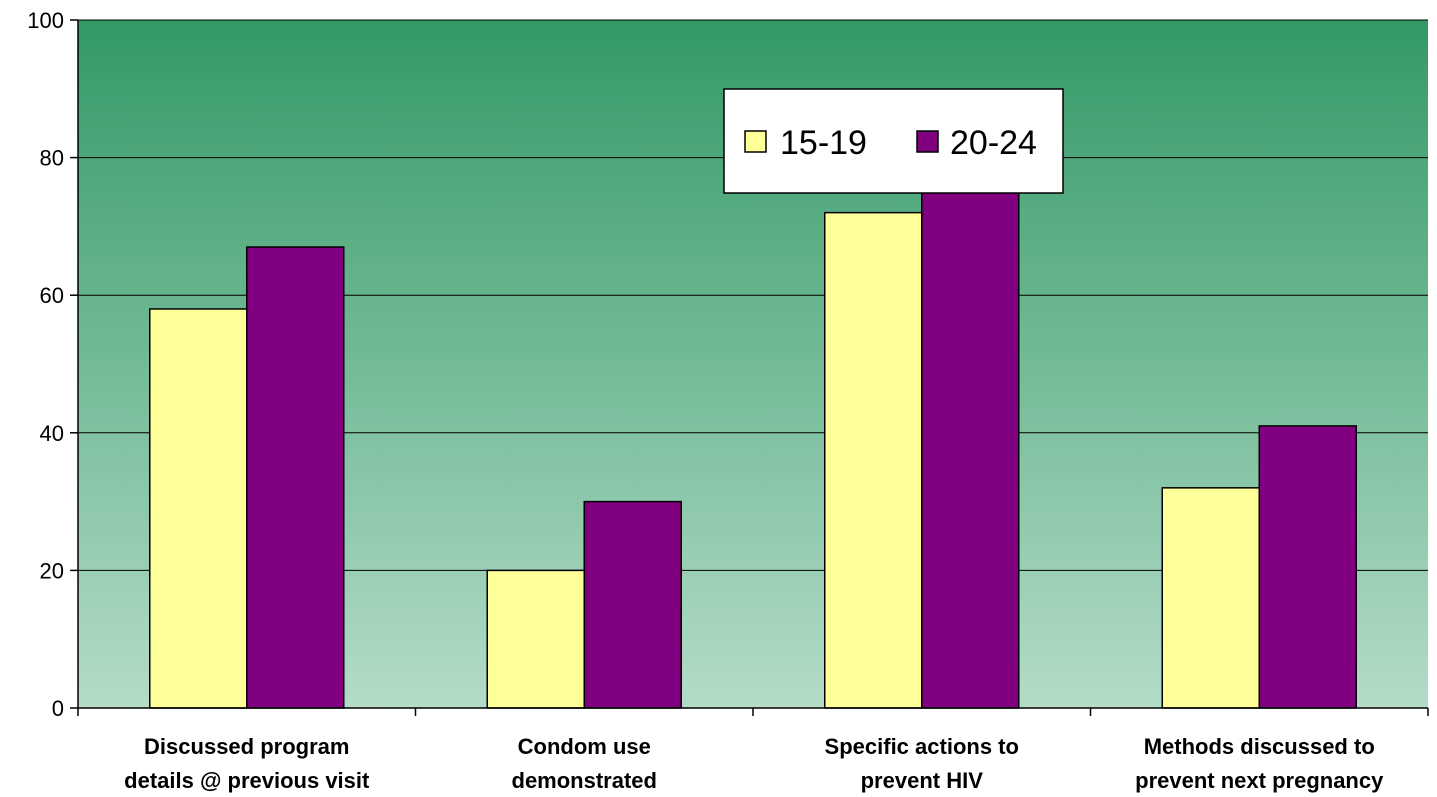 The image size is (1437, 797). Describe the element at coordinates (922, 746) in the screenshot. I see `x-category-label-3-line-1: Specific actions to` at that location.